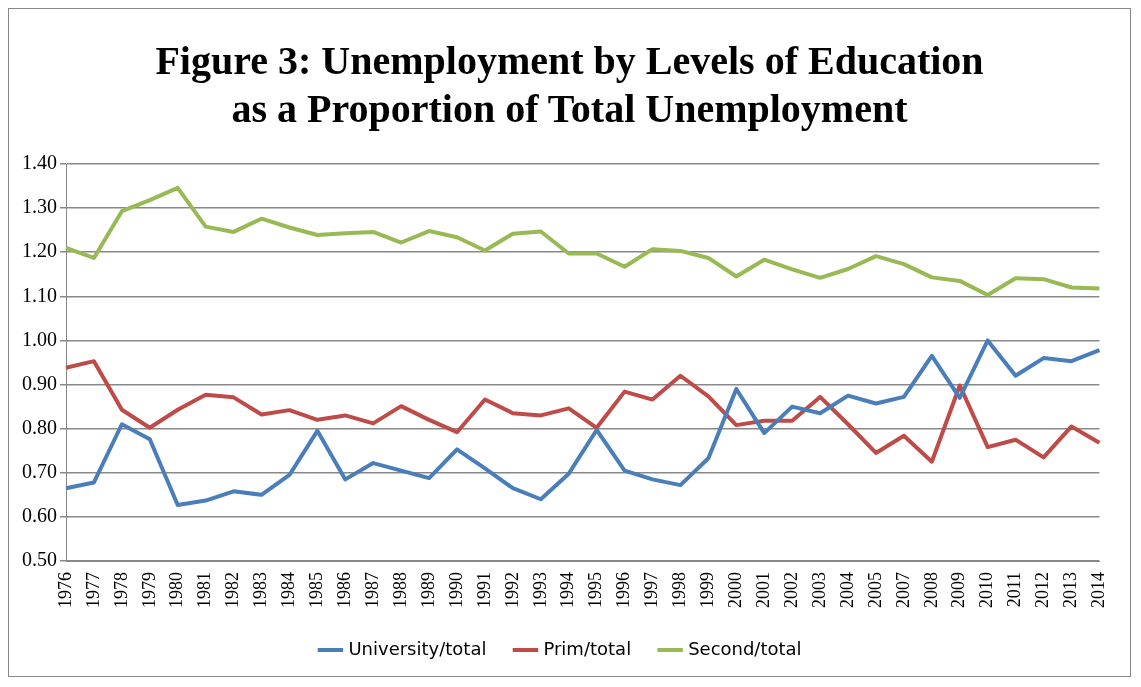 The width and height of the screenshot is (1141, 687). I want to click on y-tick-label: 1.30, so click(39, 206).